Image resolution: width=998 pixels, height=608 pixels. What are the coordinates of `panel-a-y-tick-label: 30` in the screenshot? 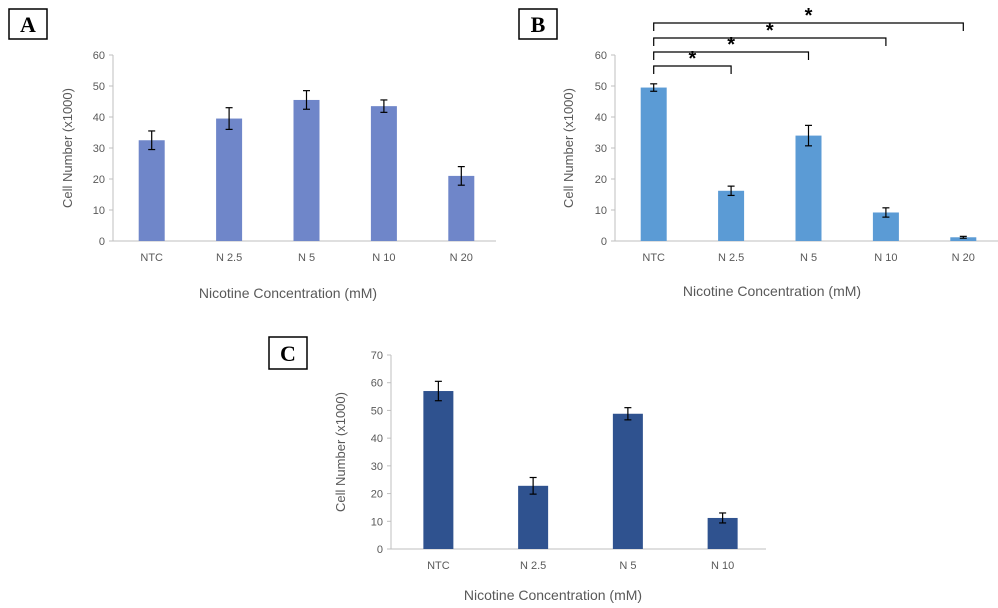 It's located at (99, 149).